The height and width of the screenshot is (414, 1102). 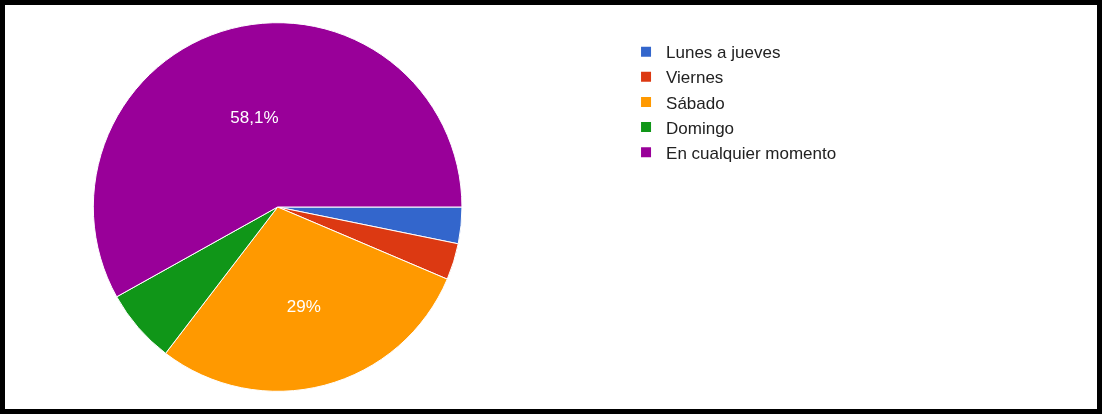 I want to click on legend-label: Lunes a jueves, so click(x=723, y=53).